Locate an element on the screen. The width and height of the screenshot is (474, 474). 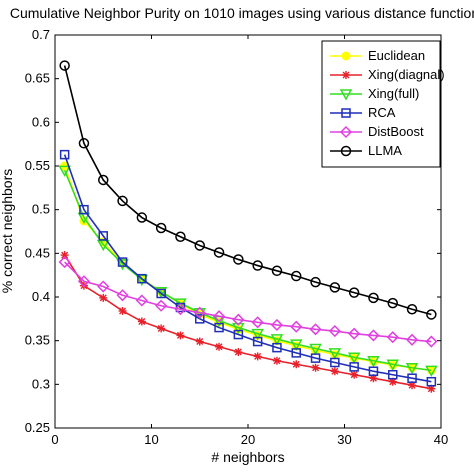
legend-label: RCA is located at coordinates (382, 112).